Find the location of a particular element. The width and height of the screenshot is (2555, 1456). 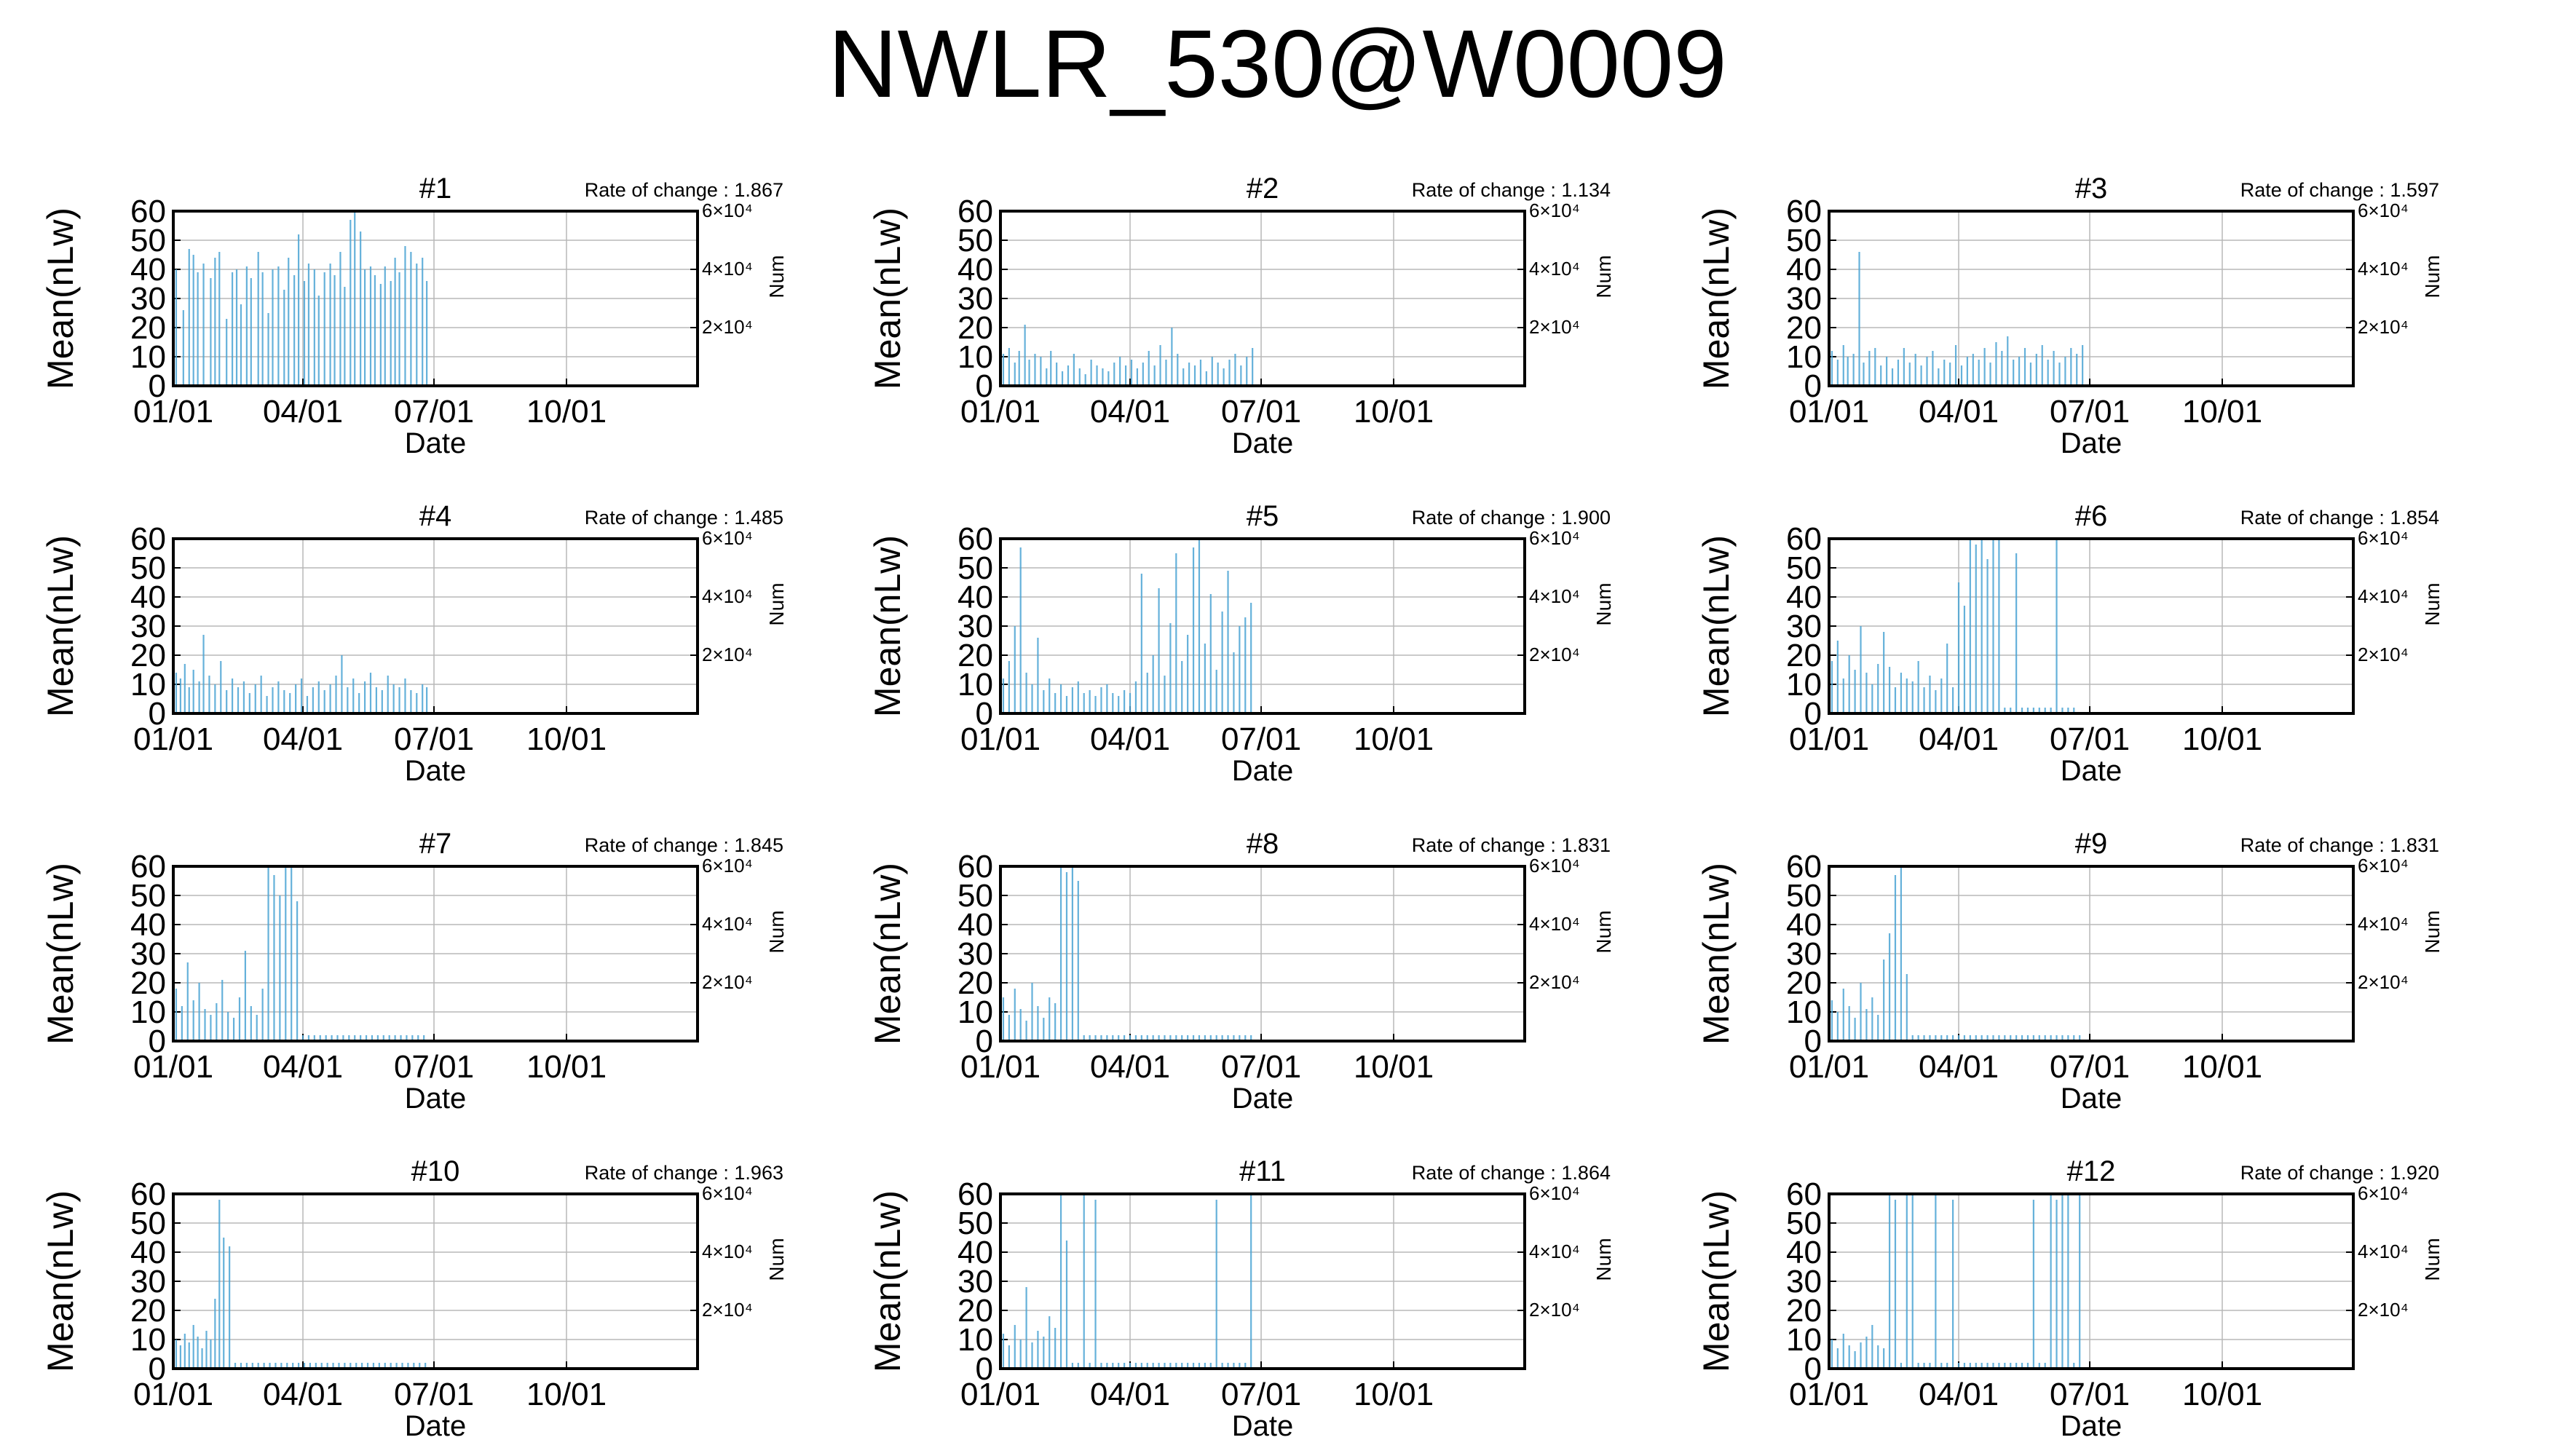

panel-title: #2 is located at coordinates (1263, 189).